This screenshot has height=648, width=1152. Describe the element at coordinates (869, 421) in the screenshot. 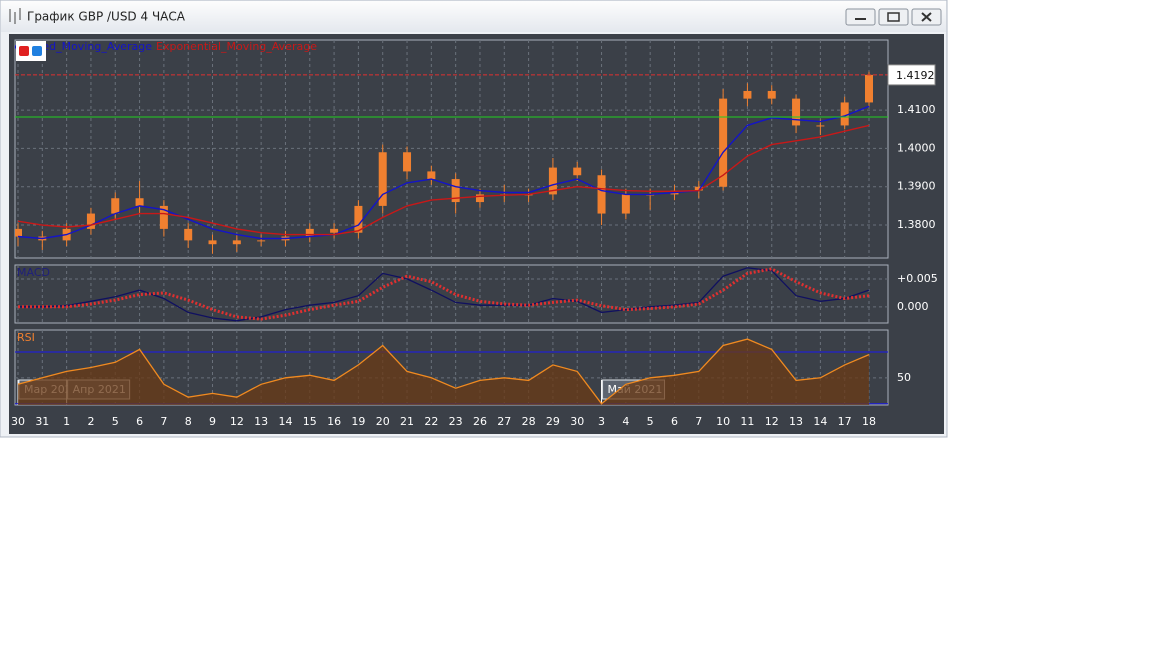

I see `x-tick-label: 18` at that location.